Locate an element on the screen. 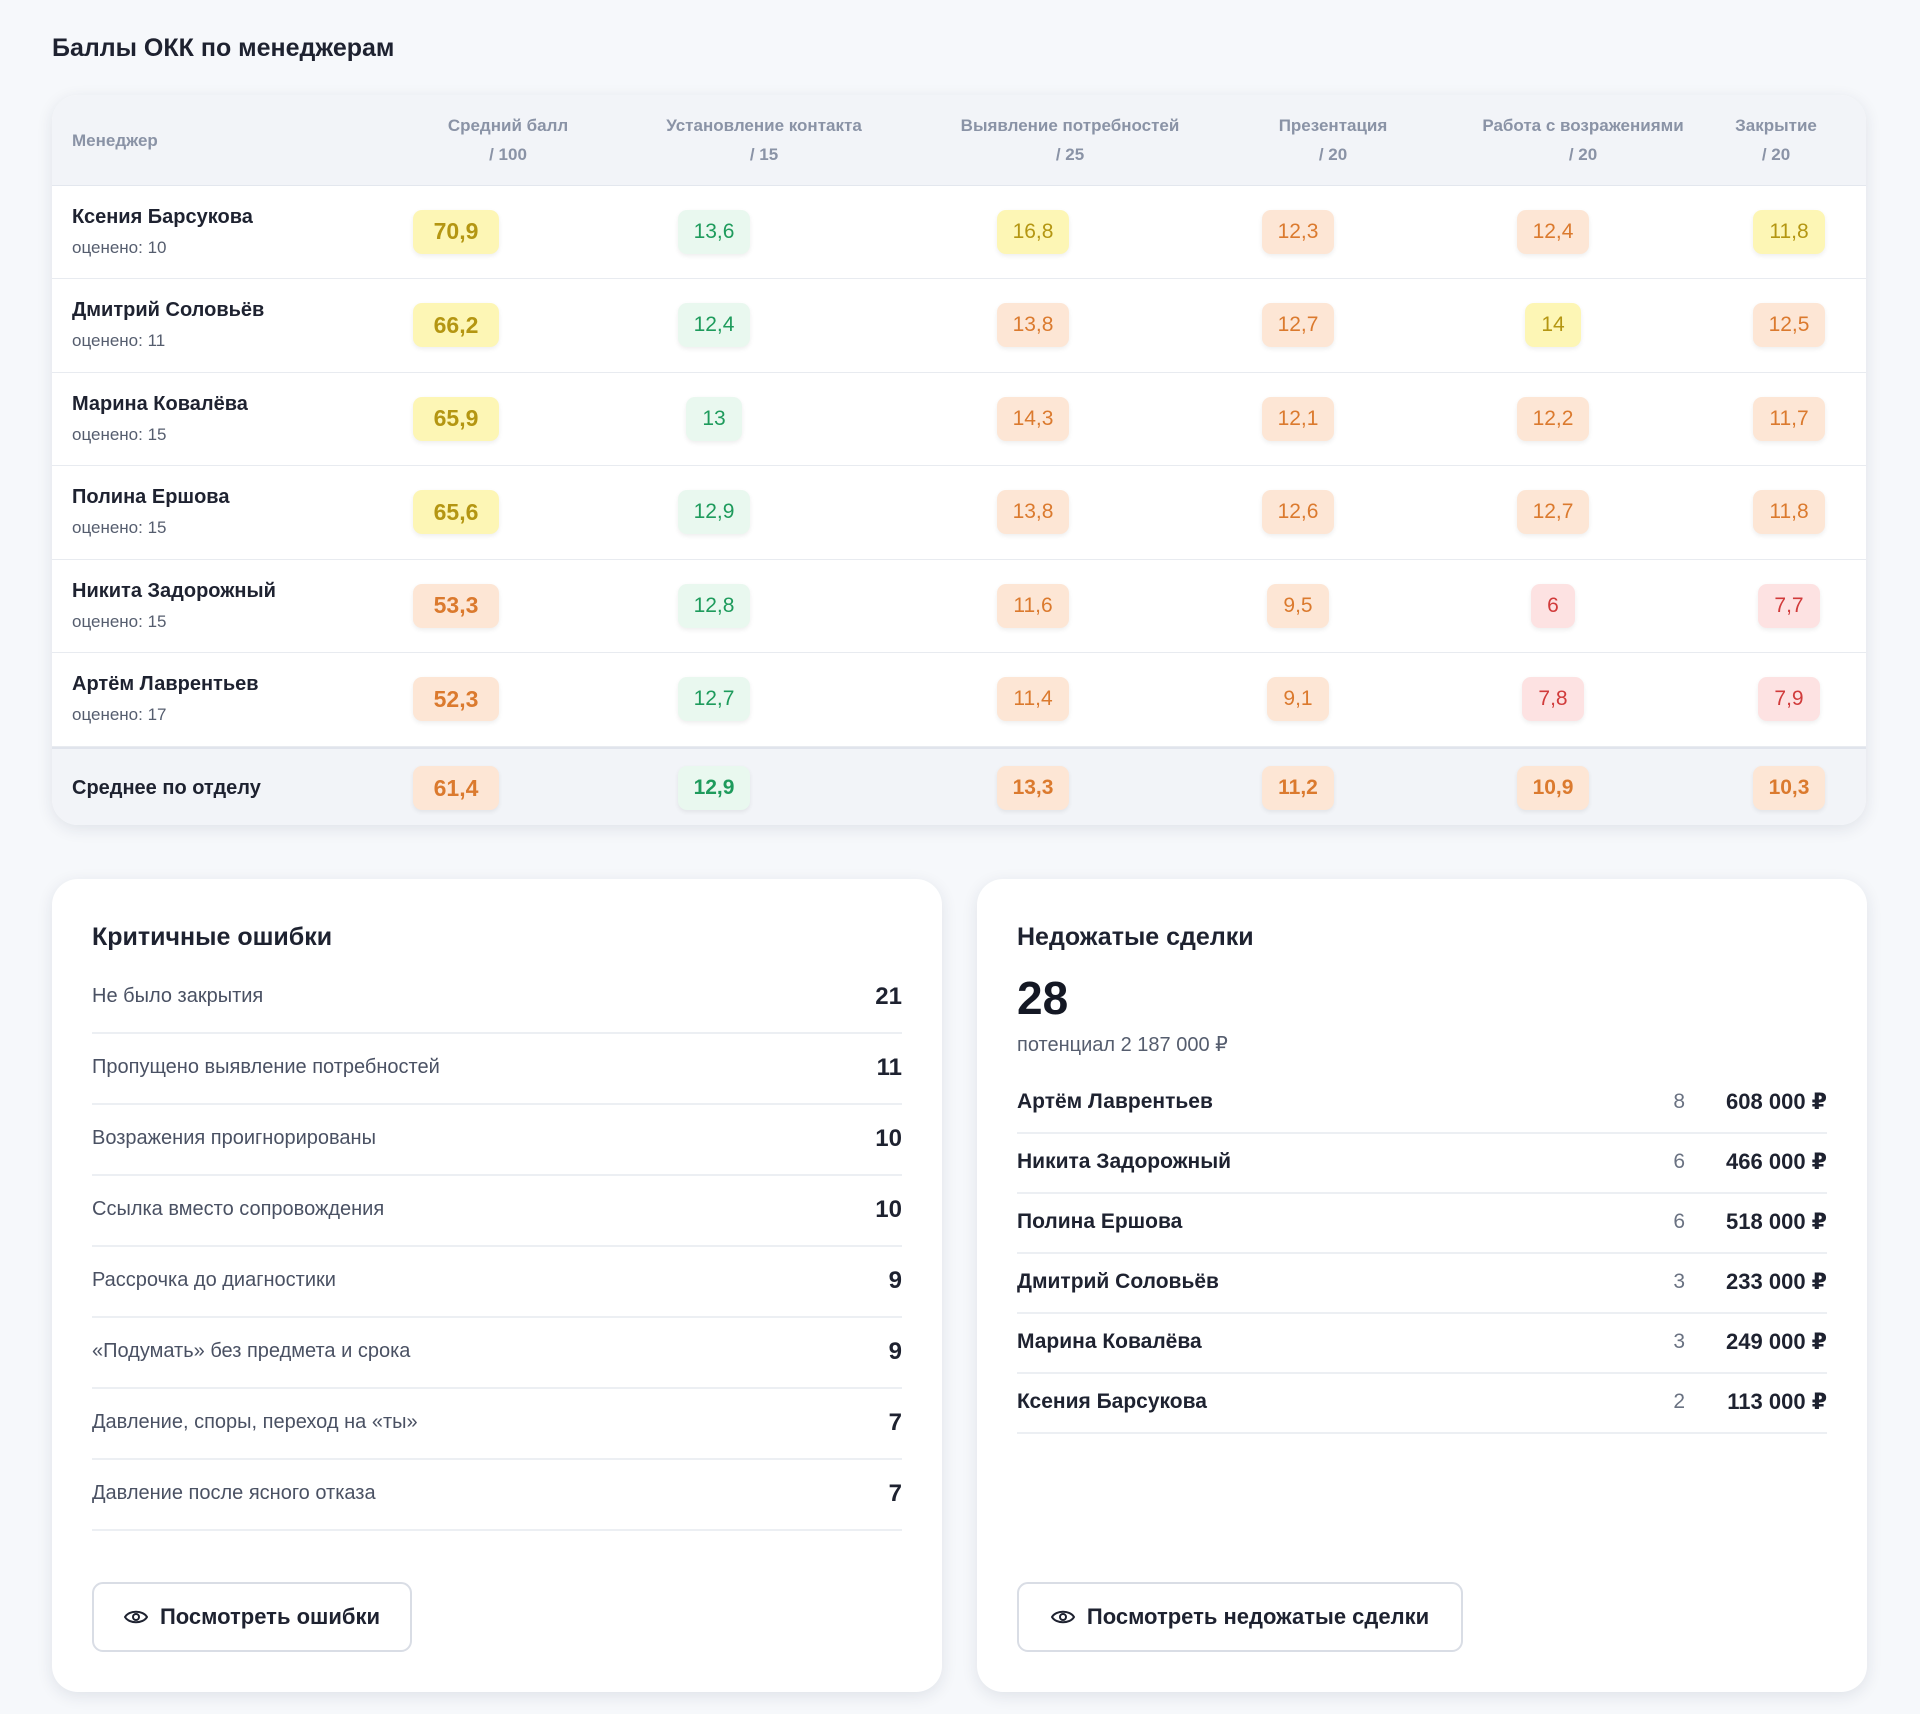  column-header-needs: Выявление потребностей / 25 is located at coordinates (1070, 140).